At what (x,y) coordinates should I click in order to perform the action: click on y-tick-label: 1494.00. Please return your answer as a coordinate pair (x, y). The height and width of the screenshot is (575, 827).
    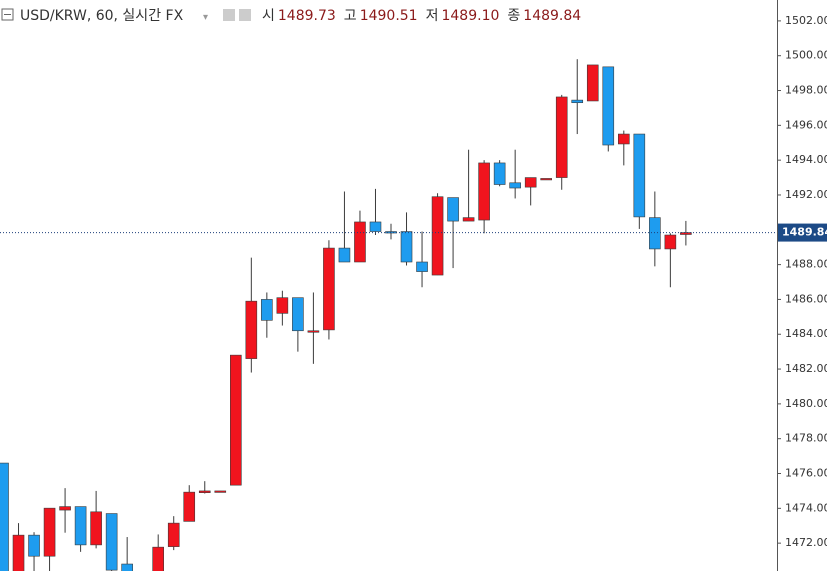
    Looking at the image, I should click on (806, 159).